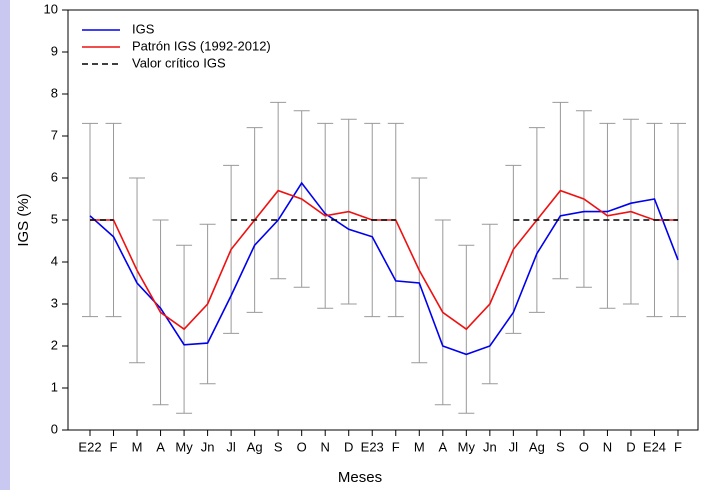  Describe the element at coordinates (372, 446) in the screenshot. I see `x-tick-label: E23` at that location.